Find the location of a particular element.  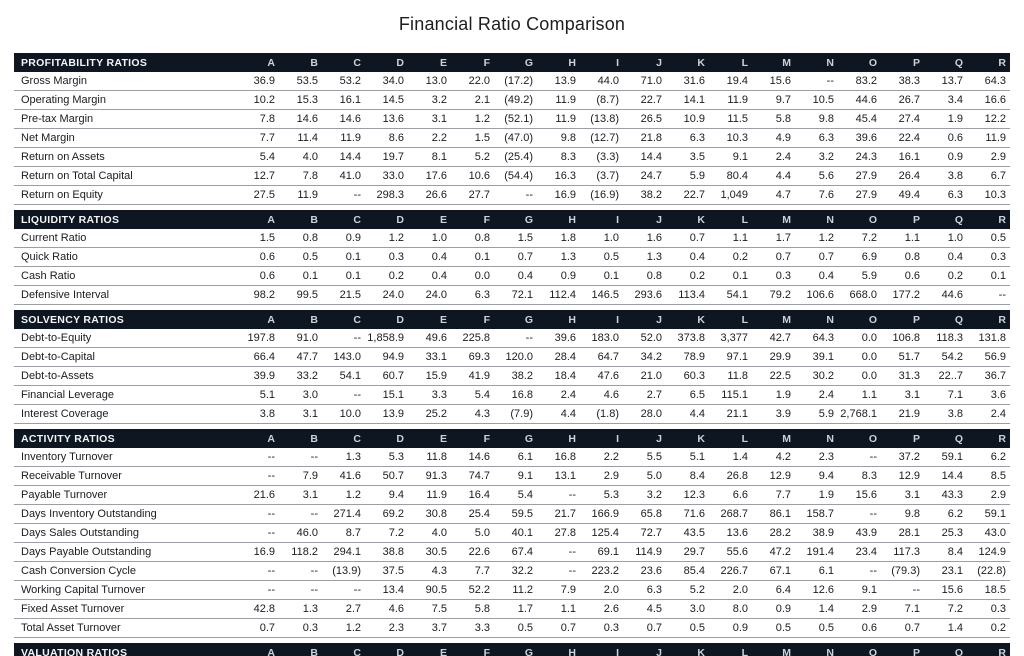

cell-o: 24.3 is located at coordinates (866, 157).